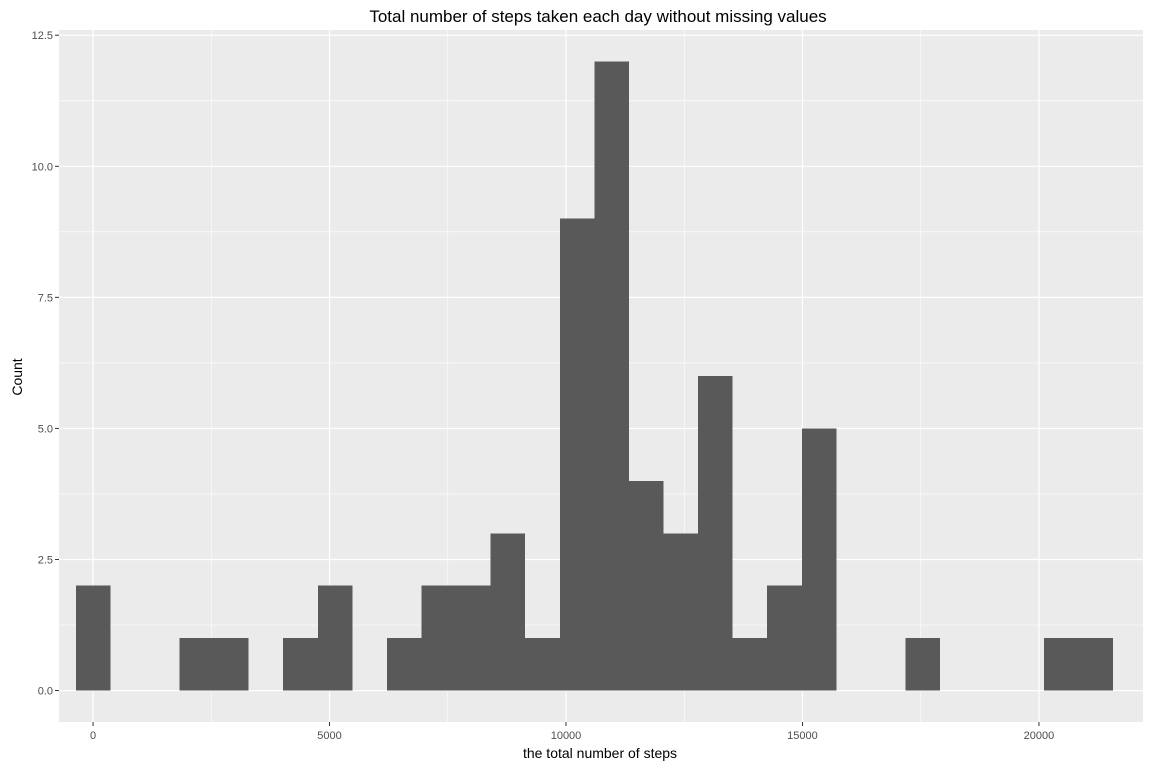 This screenshot has height=768, width=1152. I want to click on y-tick-label: 10.0, so click(42, 167).